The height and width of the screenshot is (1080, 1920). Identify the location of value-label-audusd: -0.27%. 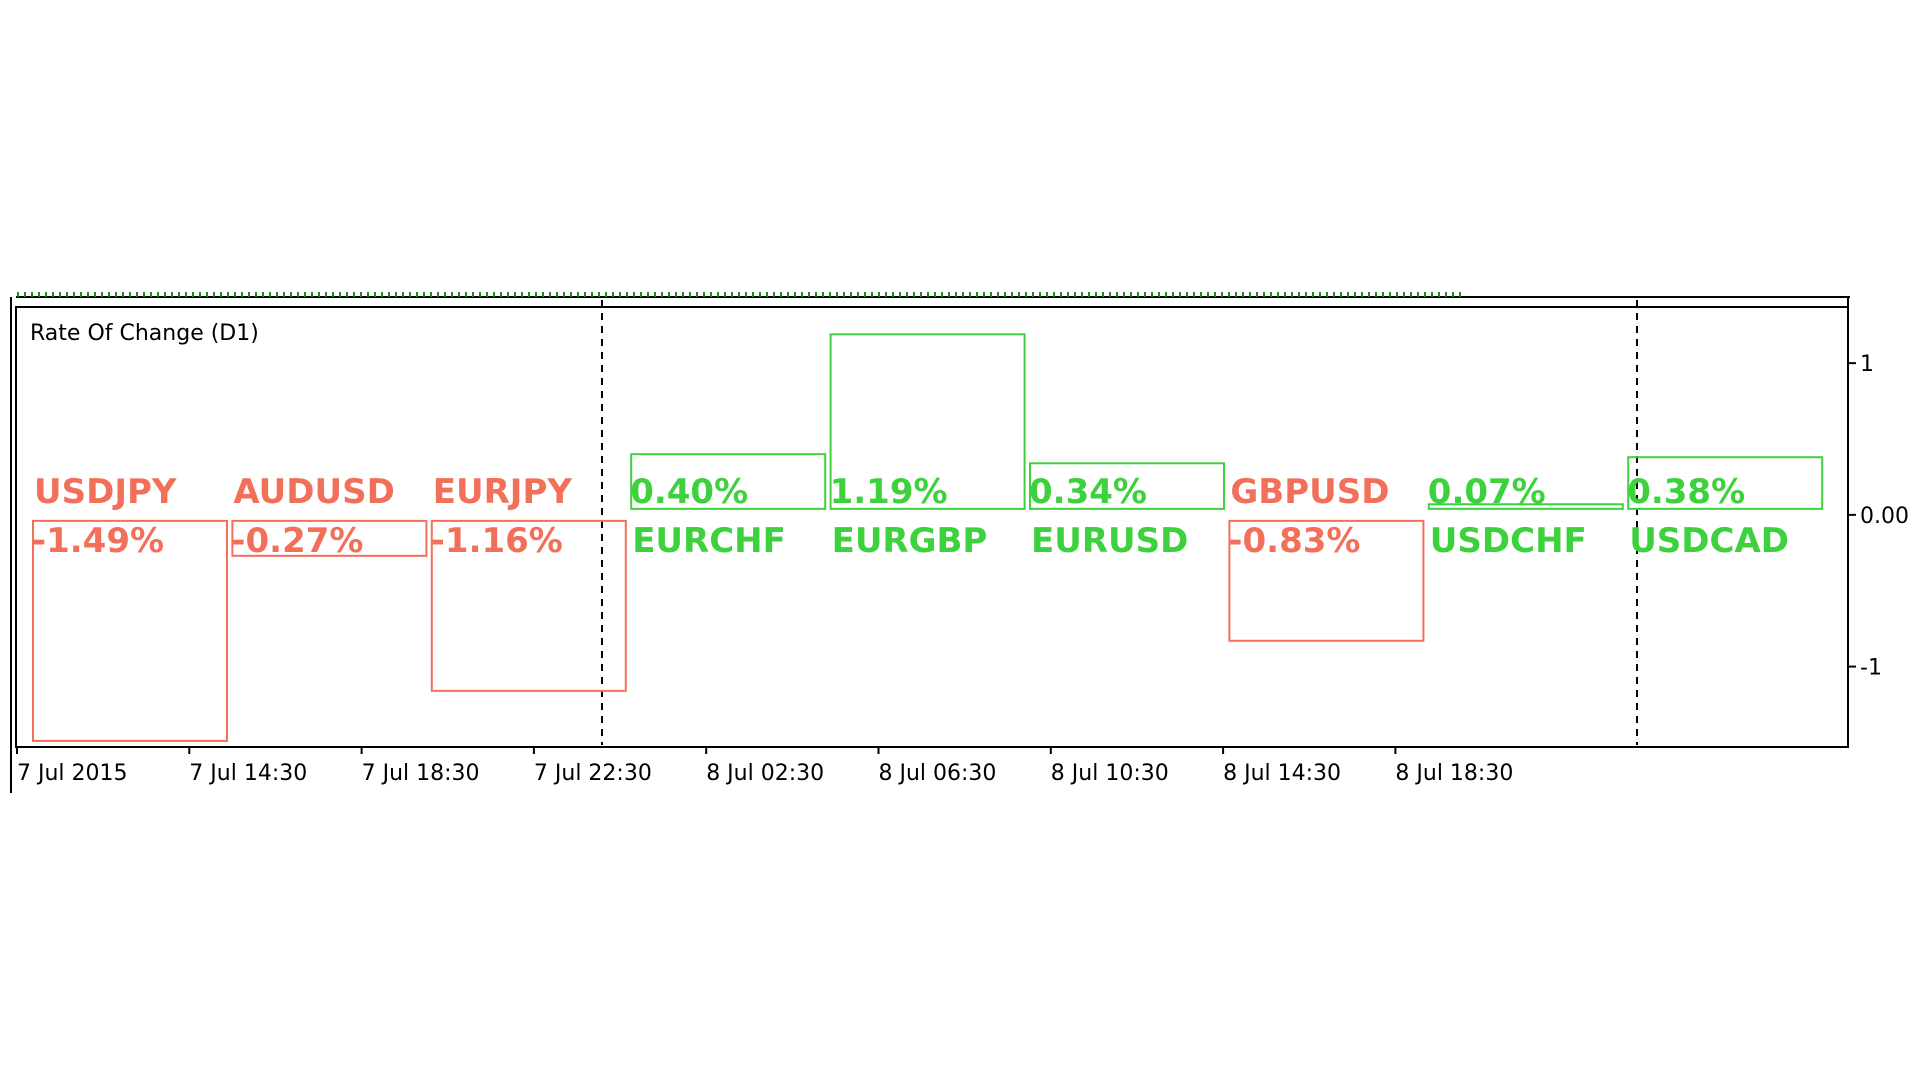
(297, 541).